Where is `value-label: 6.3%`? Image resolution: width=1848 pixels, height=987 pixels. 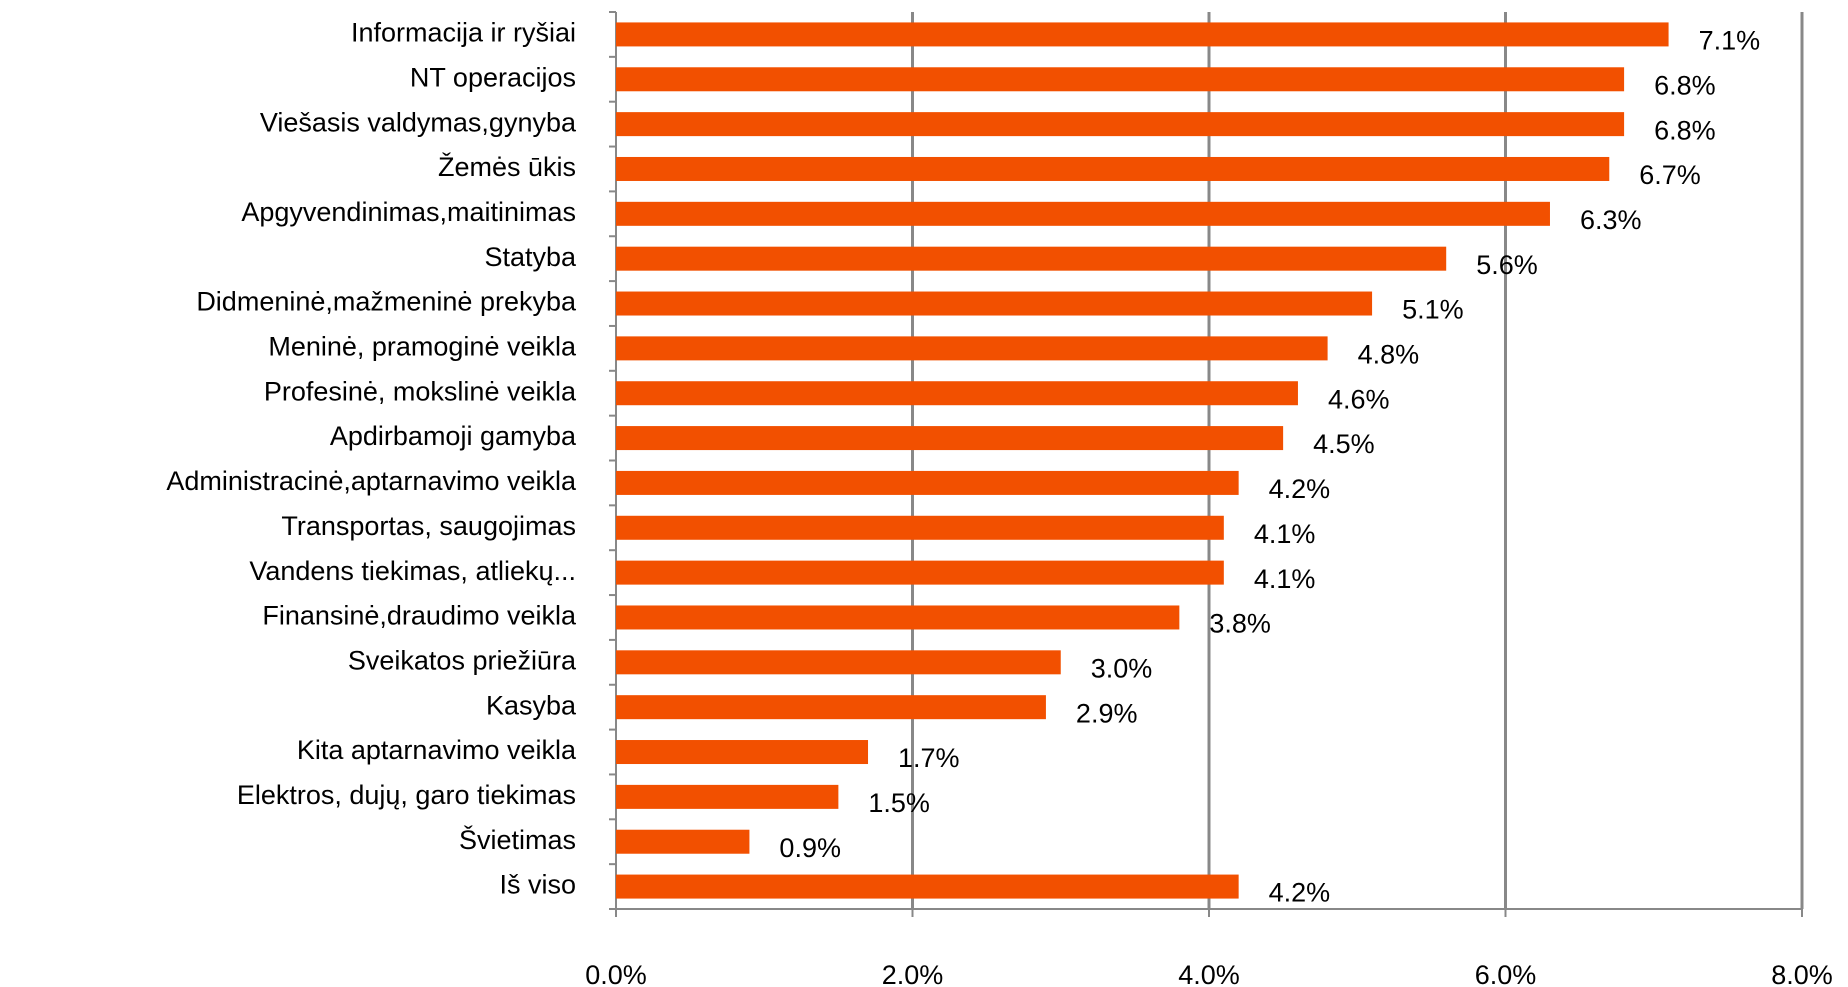 value-label: 6.3% is located at coordinates (1611, 220).